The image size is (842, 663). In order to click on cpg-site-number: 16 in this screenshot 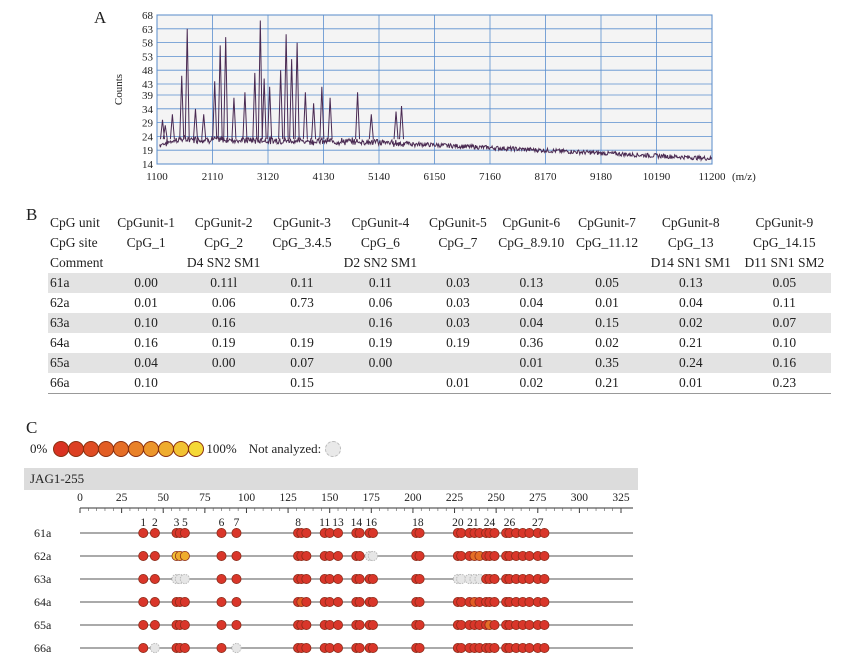, I will do `click(372, 523)`.